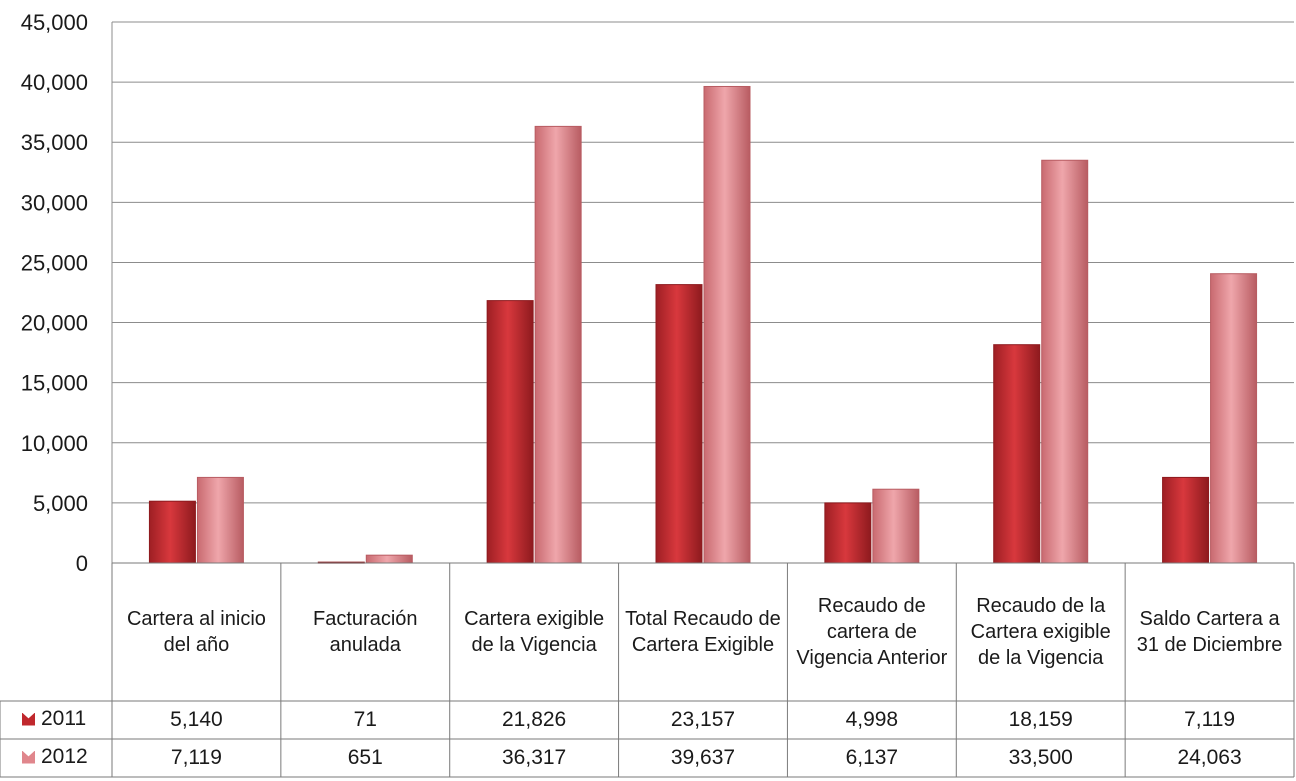  Describe the element at coordinates (534, 757) in the screenshot. I see `value-label-2012: 36,317` at that location.